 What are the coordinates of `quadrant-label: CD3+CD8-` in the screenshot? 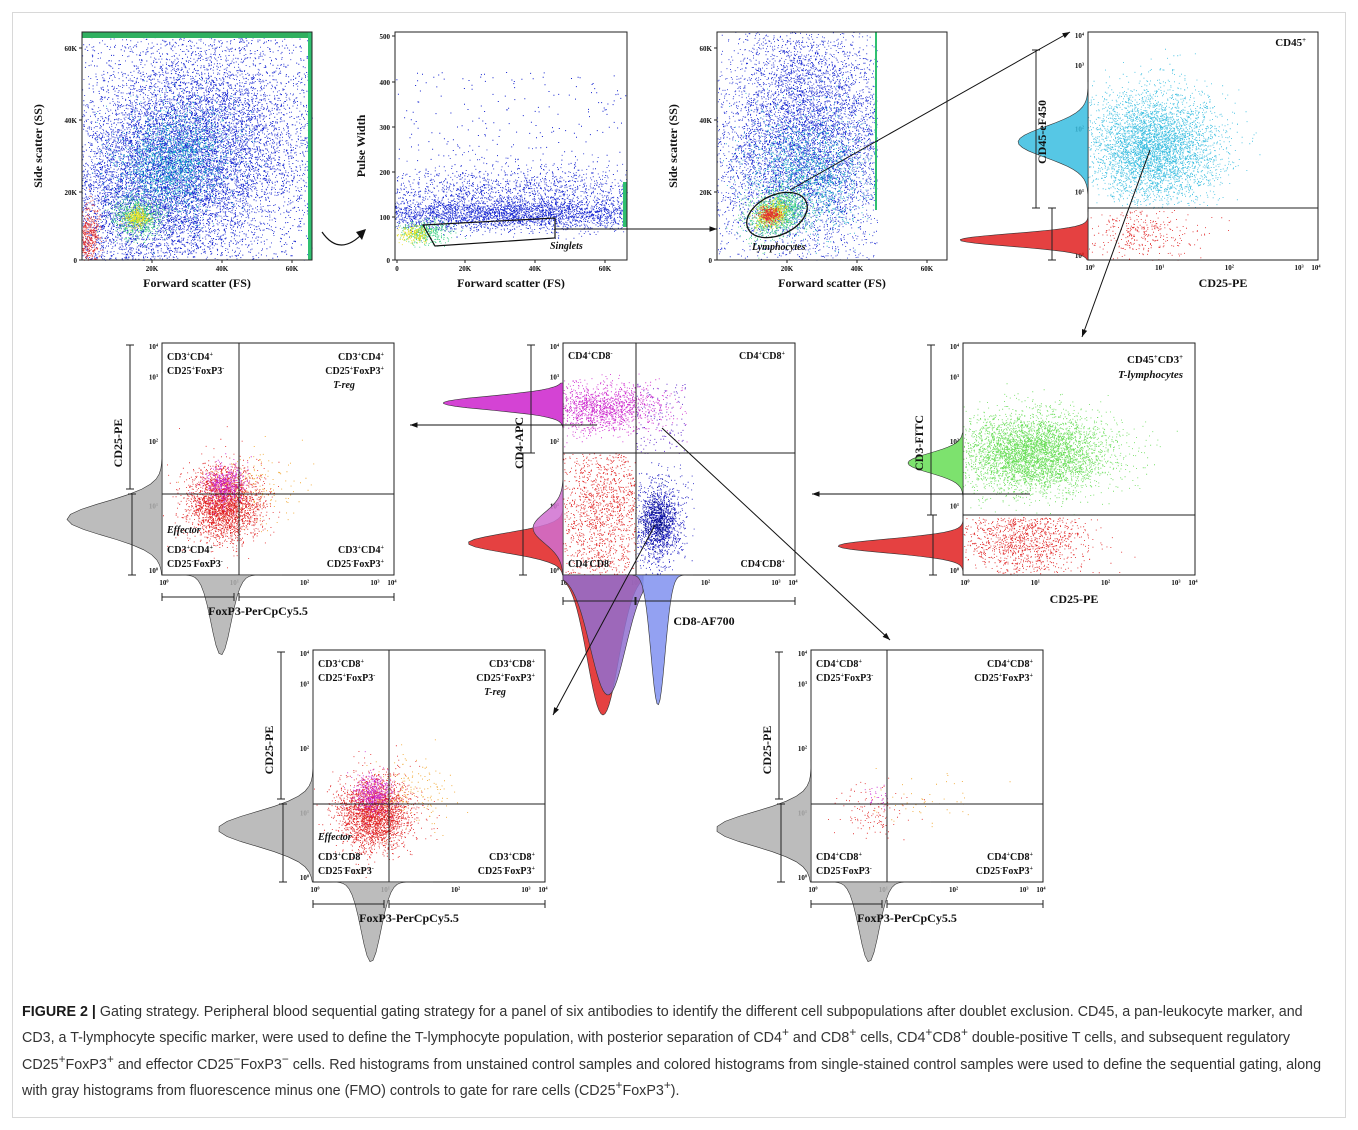 It's located at (340, 857).